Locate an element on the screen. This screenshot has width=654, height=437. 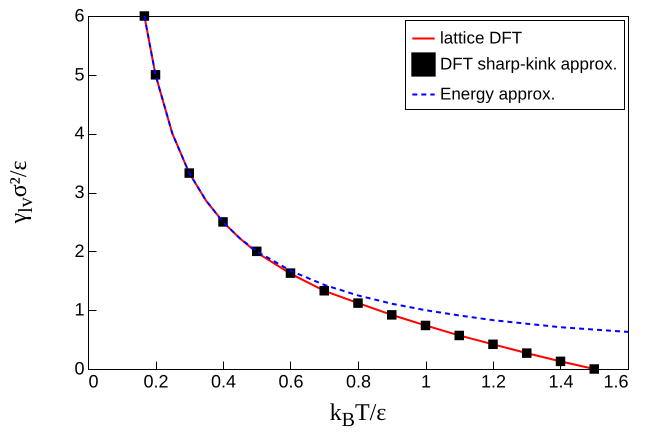
x-tick-label: 1.6 is located at coordinates (615, 382).